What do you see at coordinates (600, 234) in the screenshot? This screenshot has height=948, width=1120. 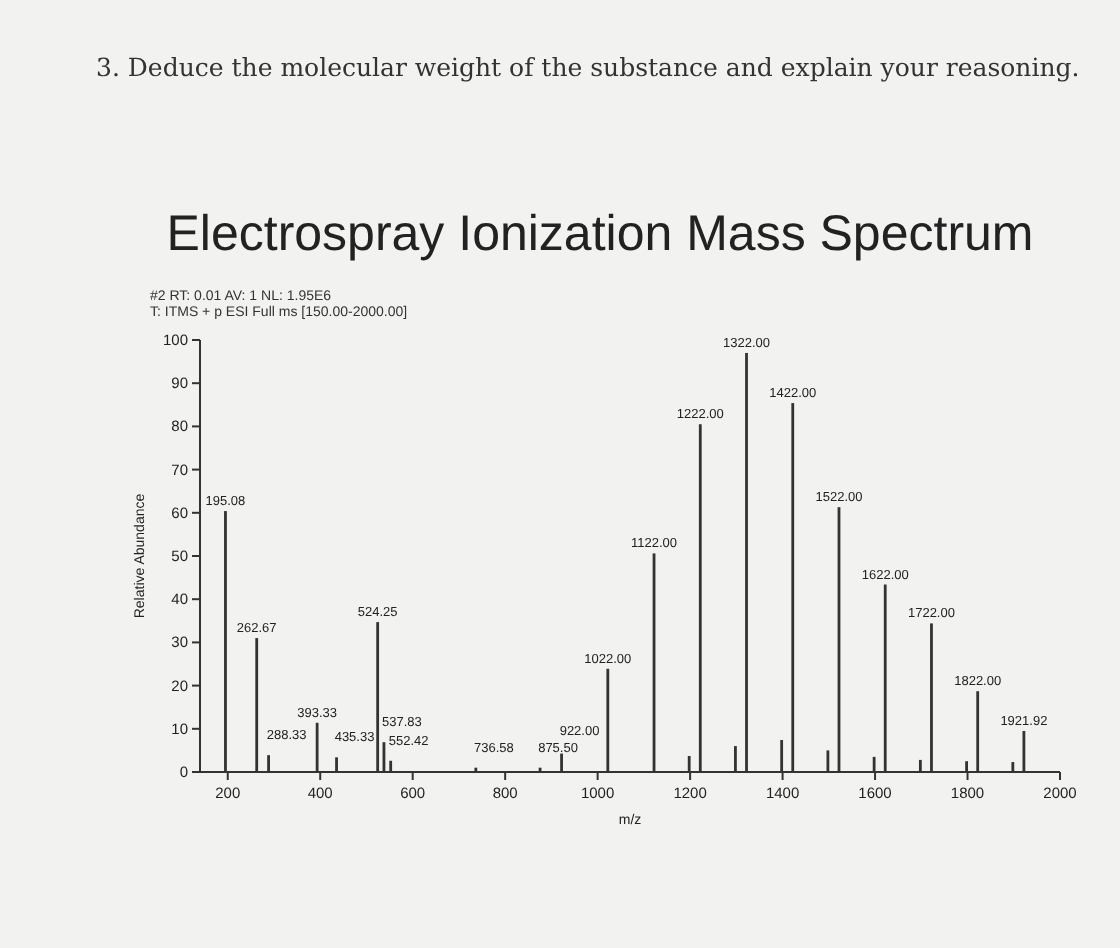 I see `chart-title: Electrospray Ionization Mass Spectrum` at bounding box center [600, 234].